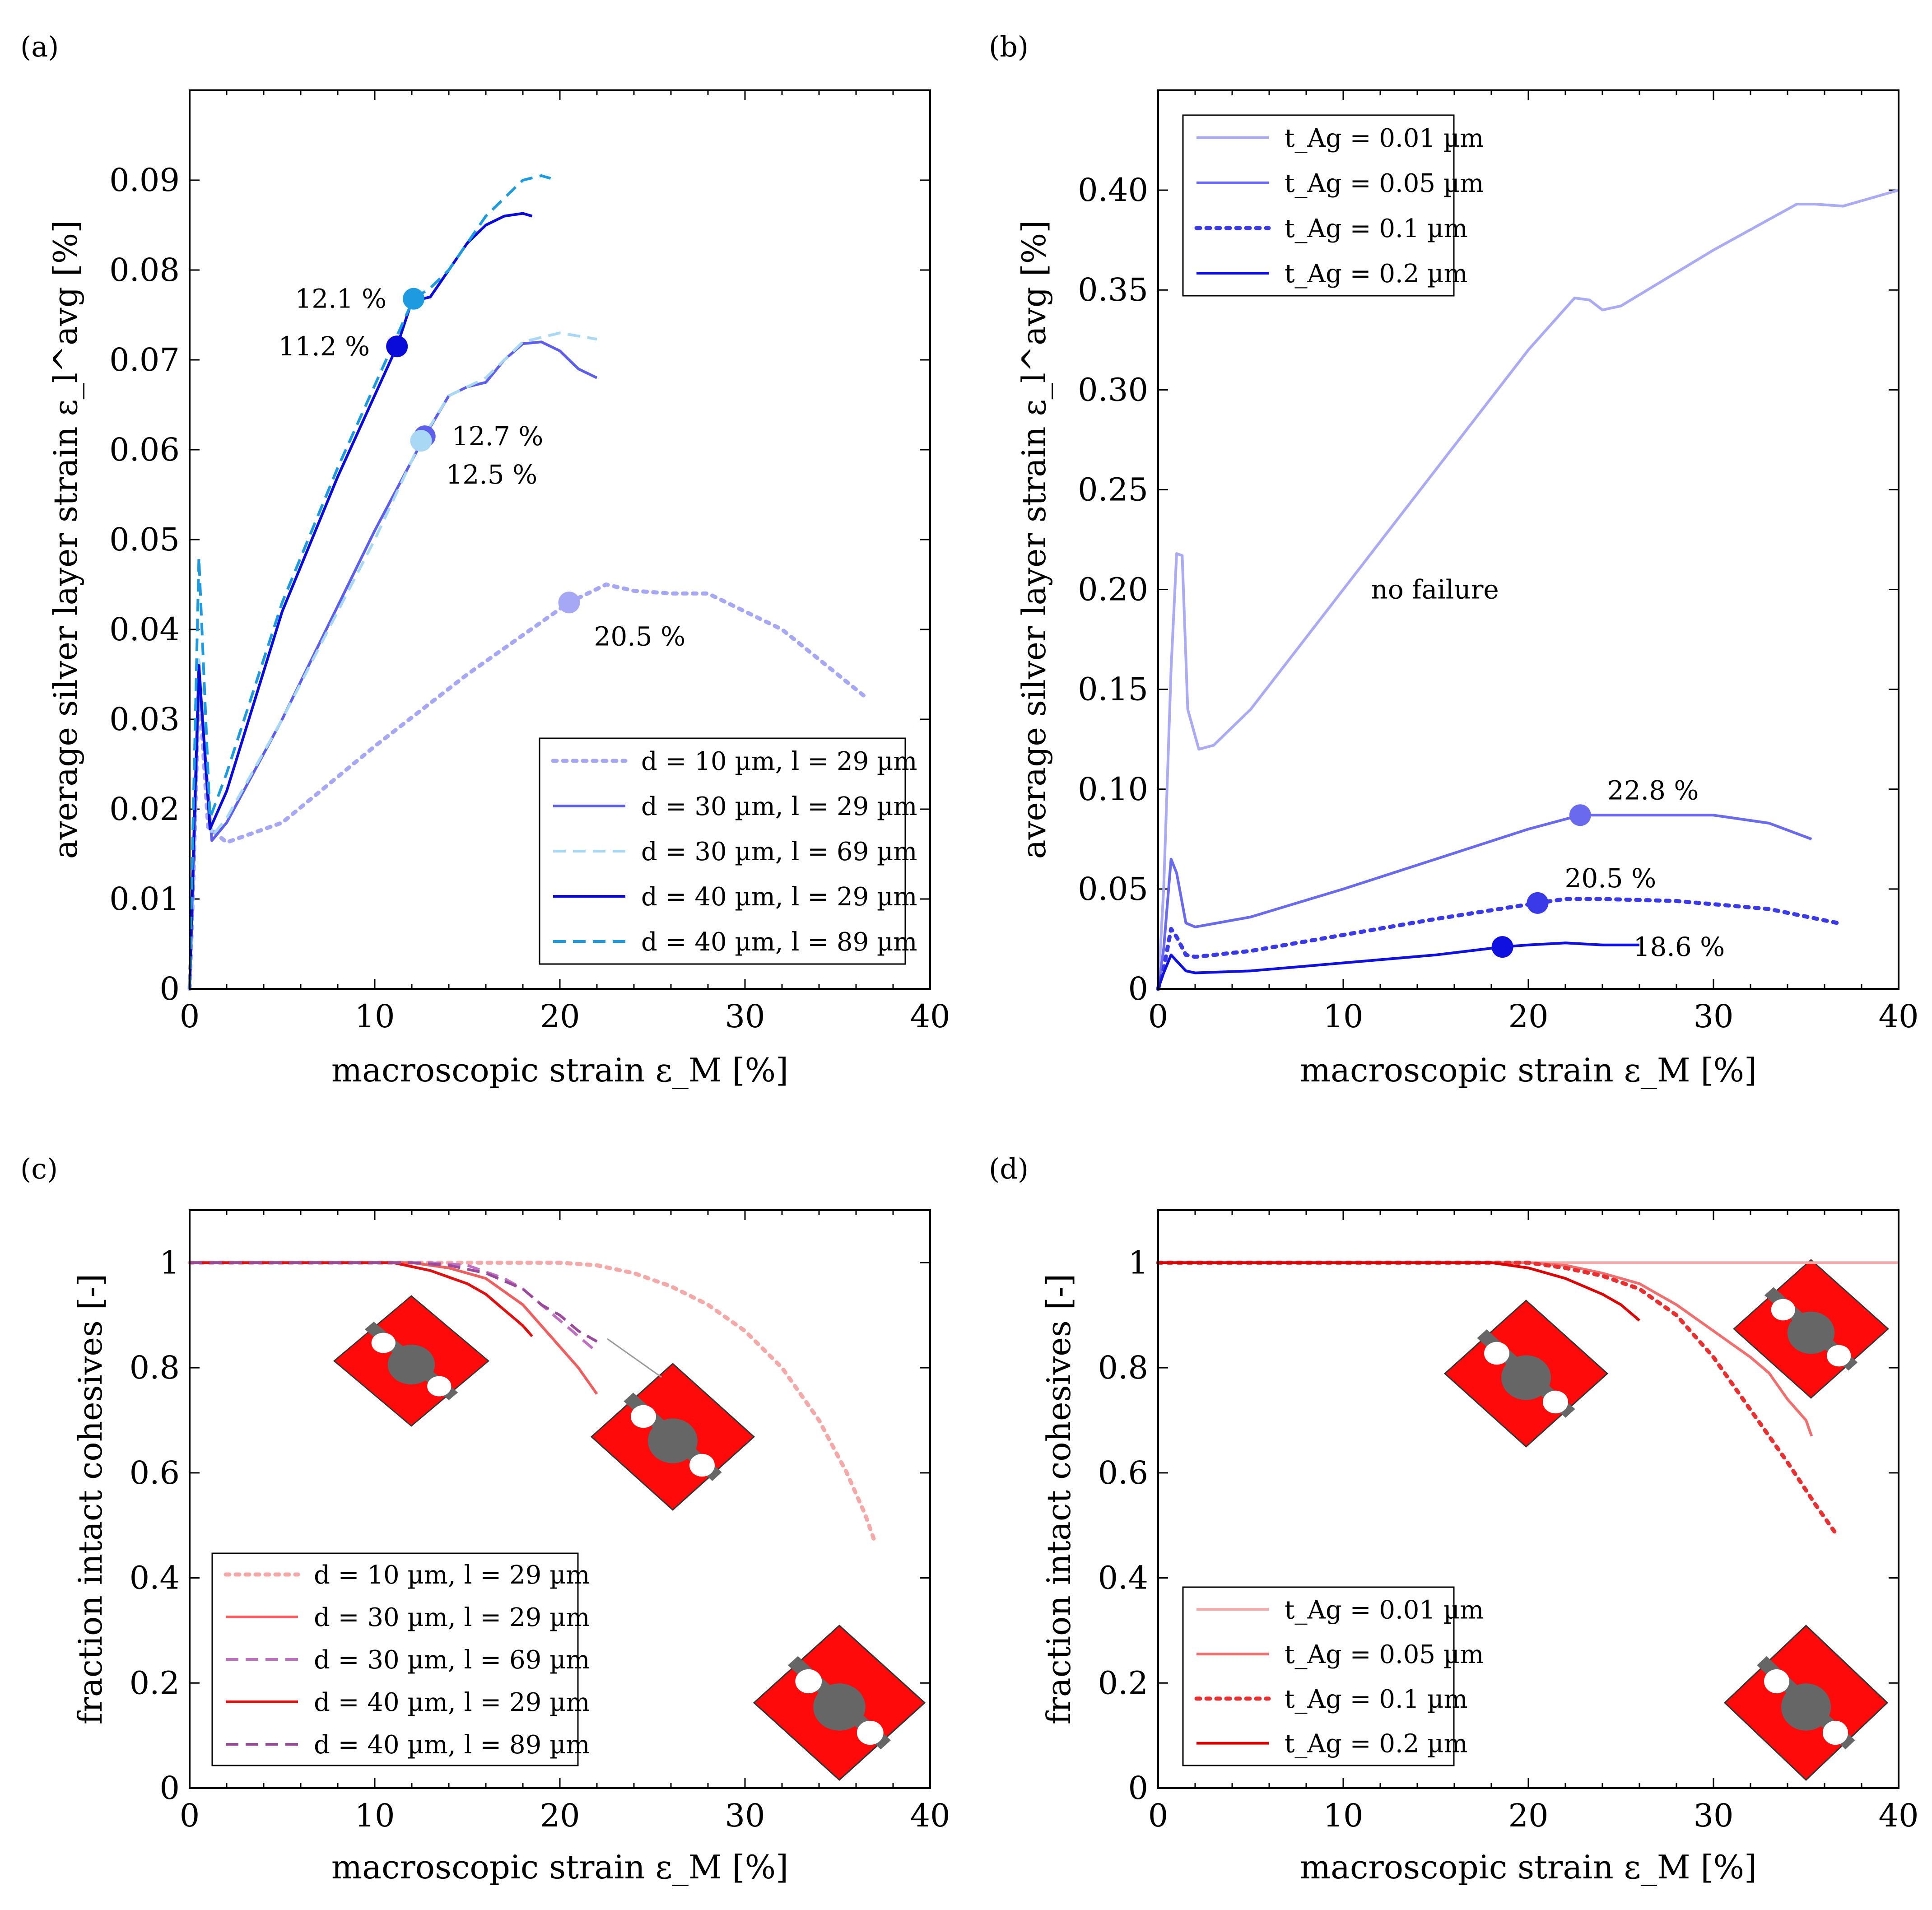  I want to click on inset-mesh-d10, so click(839, 1703).